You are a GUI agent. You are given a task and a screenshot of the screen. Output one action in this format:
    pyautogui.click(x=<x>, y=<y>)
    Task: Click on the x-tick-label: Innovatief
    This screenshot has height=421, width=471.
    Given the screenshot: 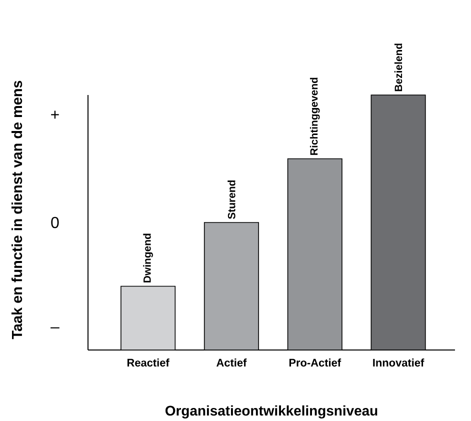 What is the action you would take?
    pyautogui.click(x=398, y=362)
    